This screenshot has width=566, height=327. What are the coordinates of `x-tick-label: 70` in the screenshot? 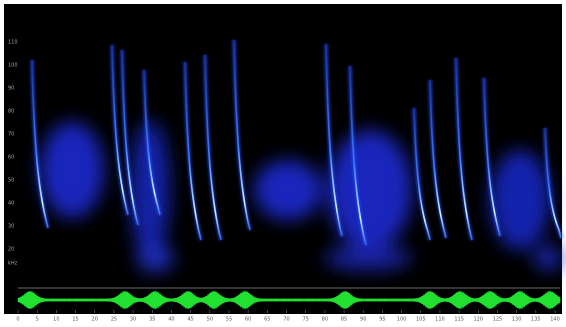 It's located at (286, 320).